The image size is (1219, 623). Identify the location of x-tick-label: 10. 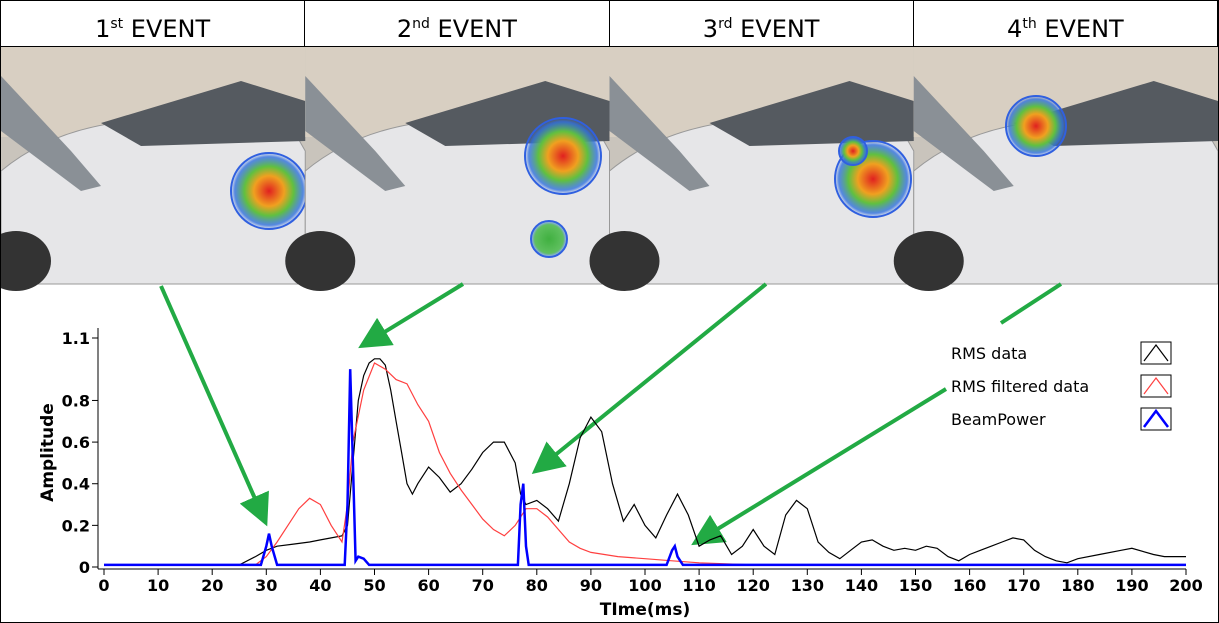
(158, 585).